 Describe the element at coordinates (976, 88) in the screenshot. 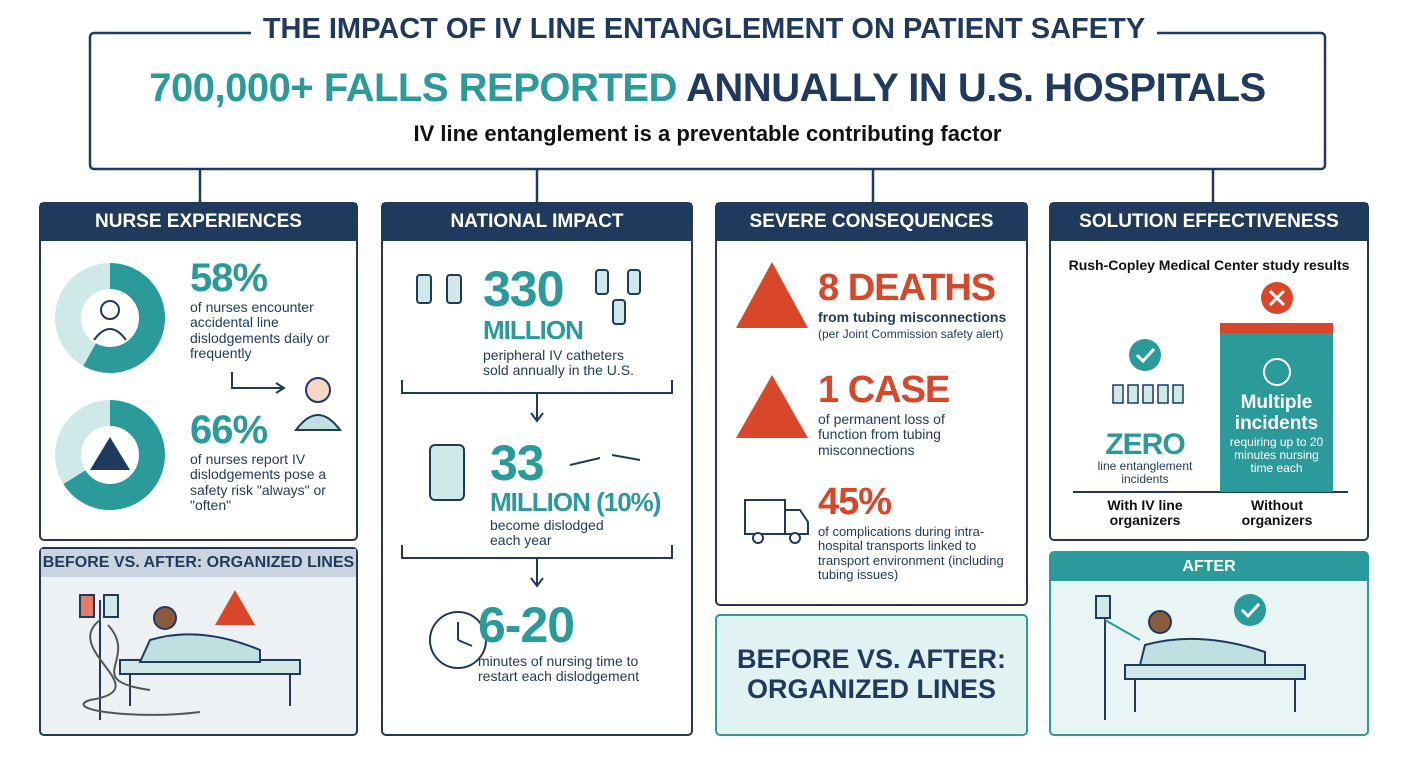

I see `headline-rest: ANNUALLY IN U.S. HOSPITALS` at that location.